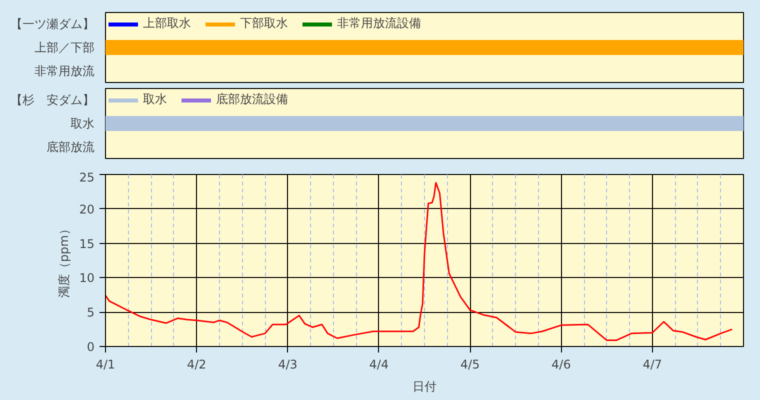 The image size is (760, 400). I want to click on y-tick-label: 25, so click(87, 177).